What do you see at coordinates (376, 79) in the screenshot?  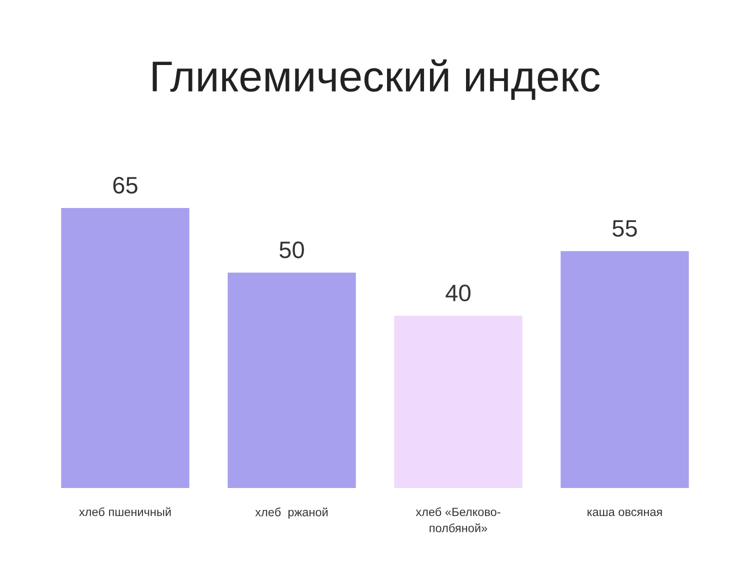 I see `chart-title: Гликемический индекс` at bounding box center [376, 79].